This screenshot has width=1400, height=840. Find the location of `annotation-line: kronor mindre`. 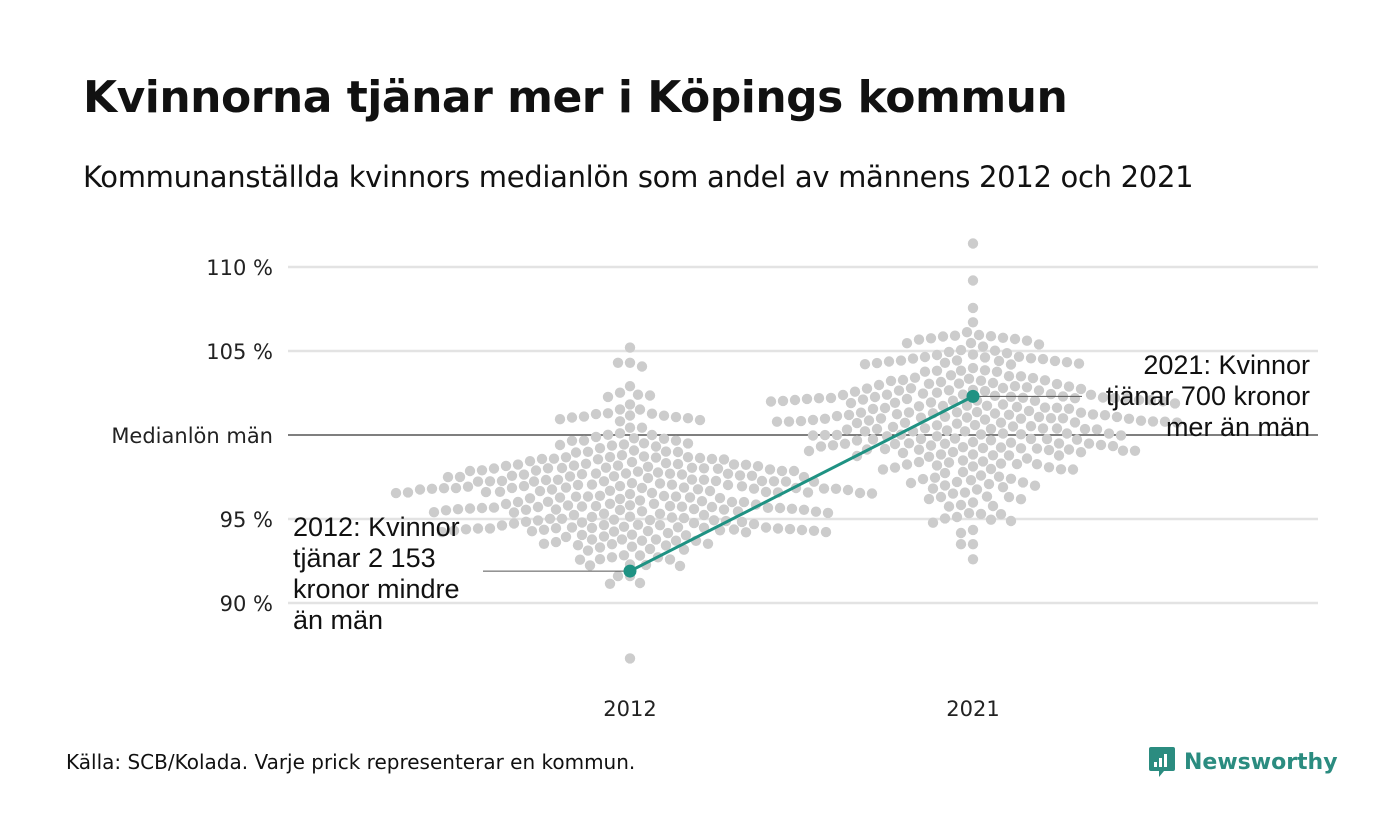

annotation-line: kronor mindre is located at coordinates (376, 589).